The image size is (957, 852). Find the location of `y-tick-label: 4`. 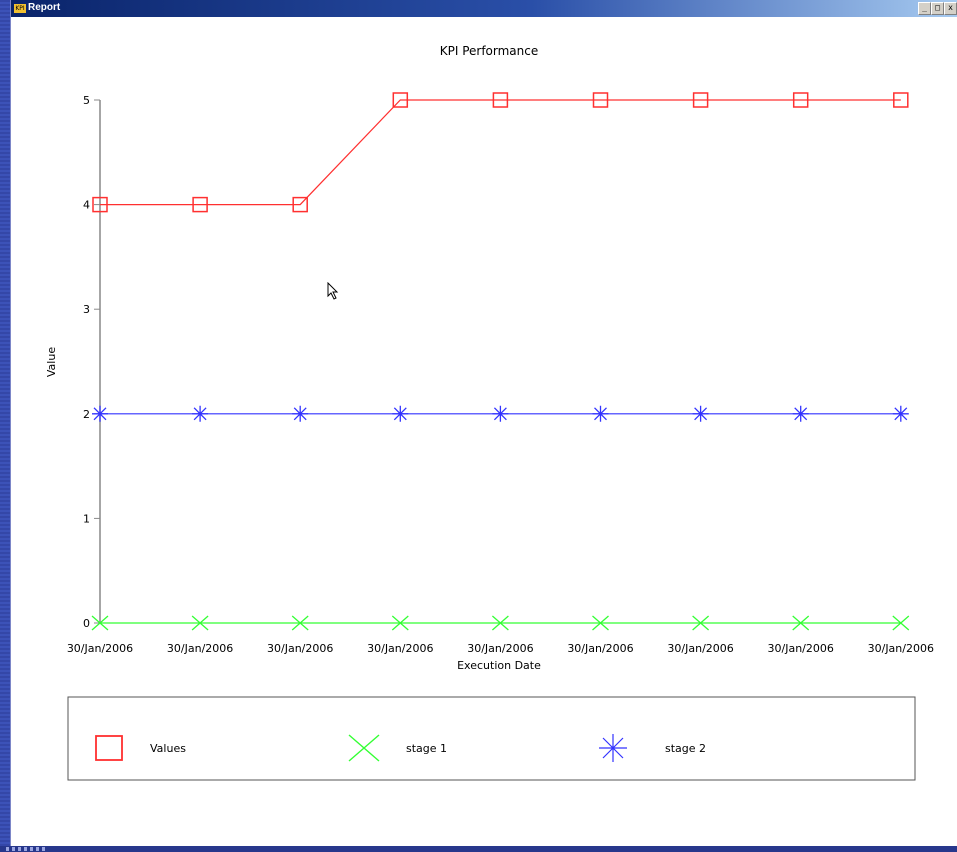

y-tick-label: 4 is located at coordinates (86, 205).